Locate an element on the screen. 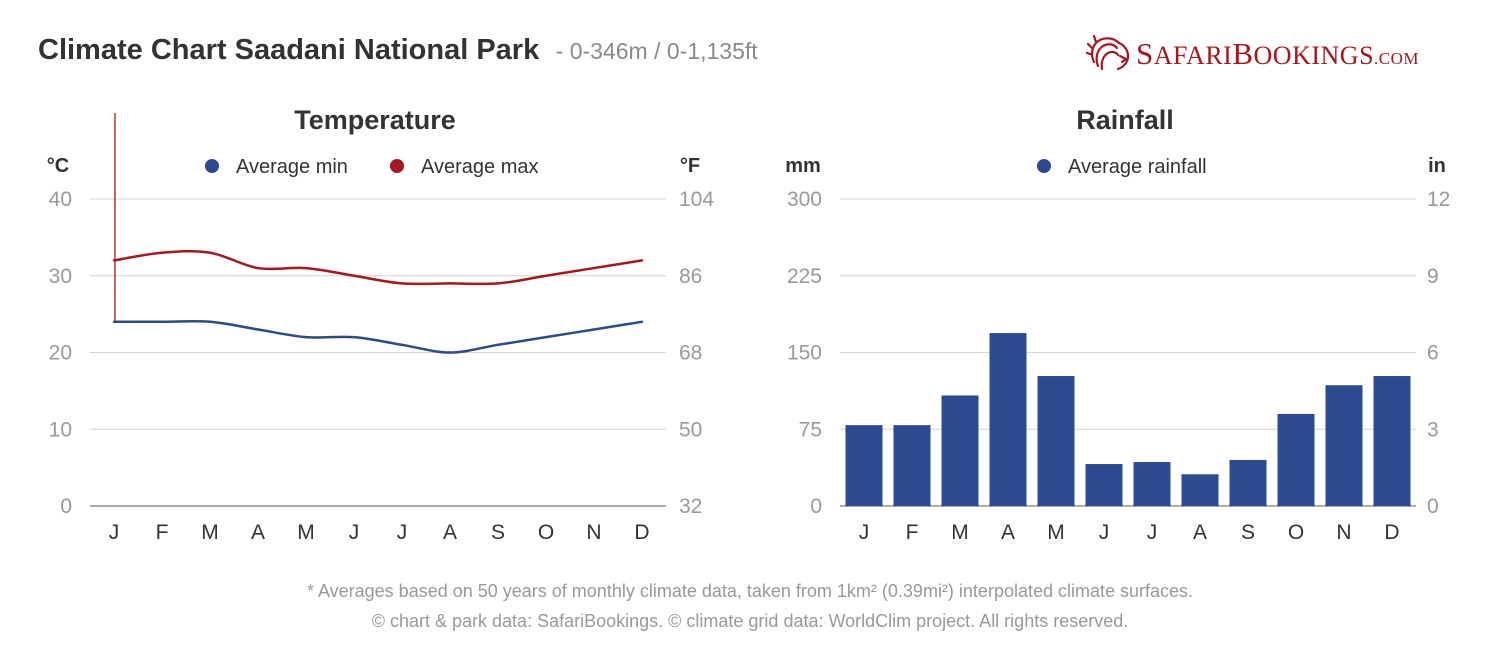  chart-title: Temperature is located at coordinates (375, 120).